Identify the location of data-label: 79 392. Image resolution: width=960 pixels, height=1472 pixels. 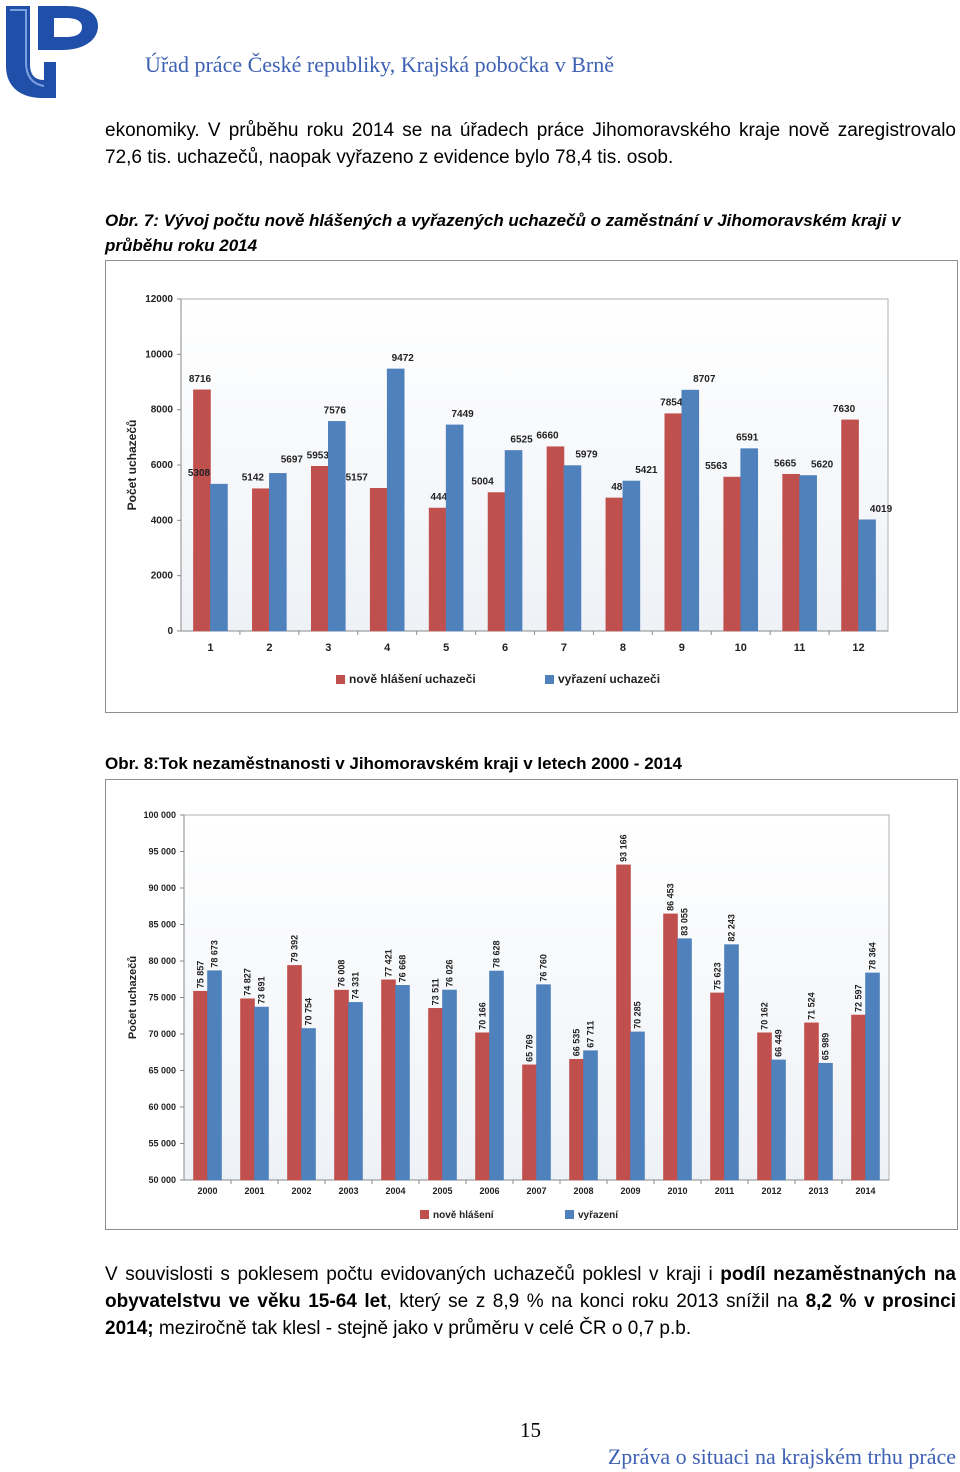
(295, 949).